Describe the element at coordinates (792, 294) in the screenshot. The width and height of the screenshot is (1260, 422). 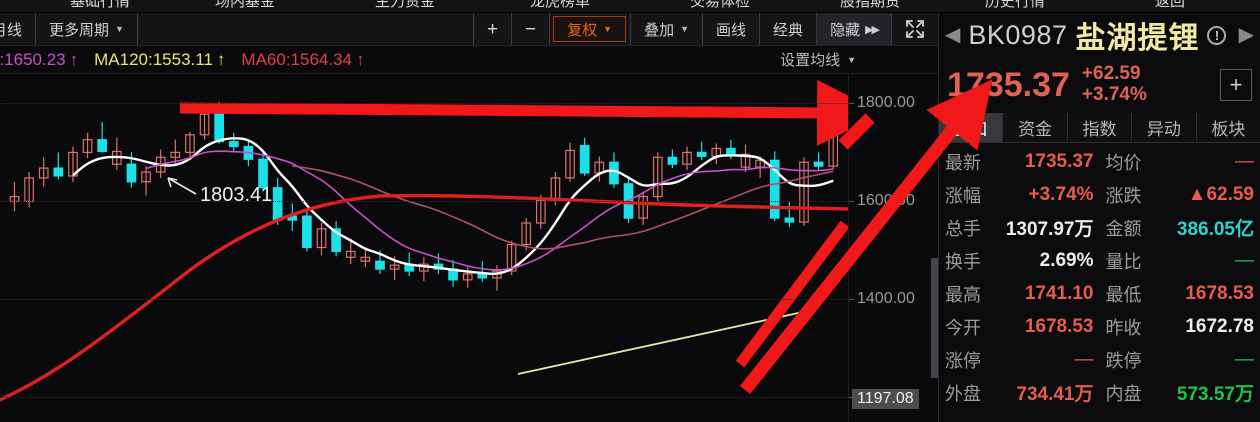
I see `diagonal-red-arrow-chart` at that location.